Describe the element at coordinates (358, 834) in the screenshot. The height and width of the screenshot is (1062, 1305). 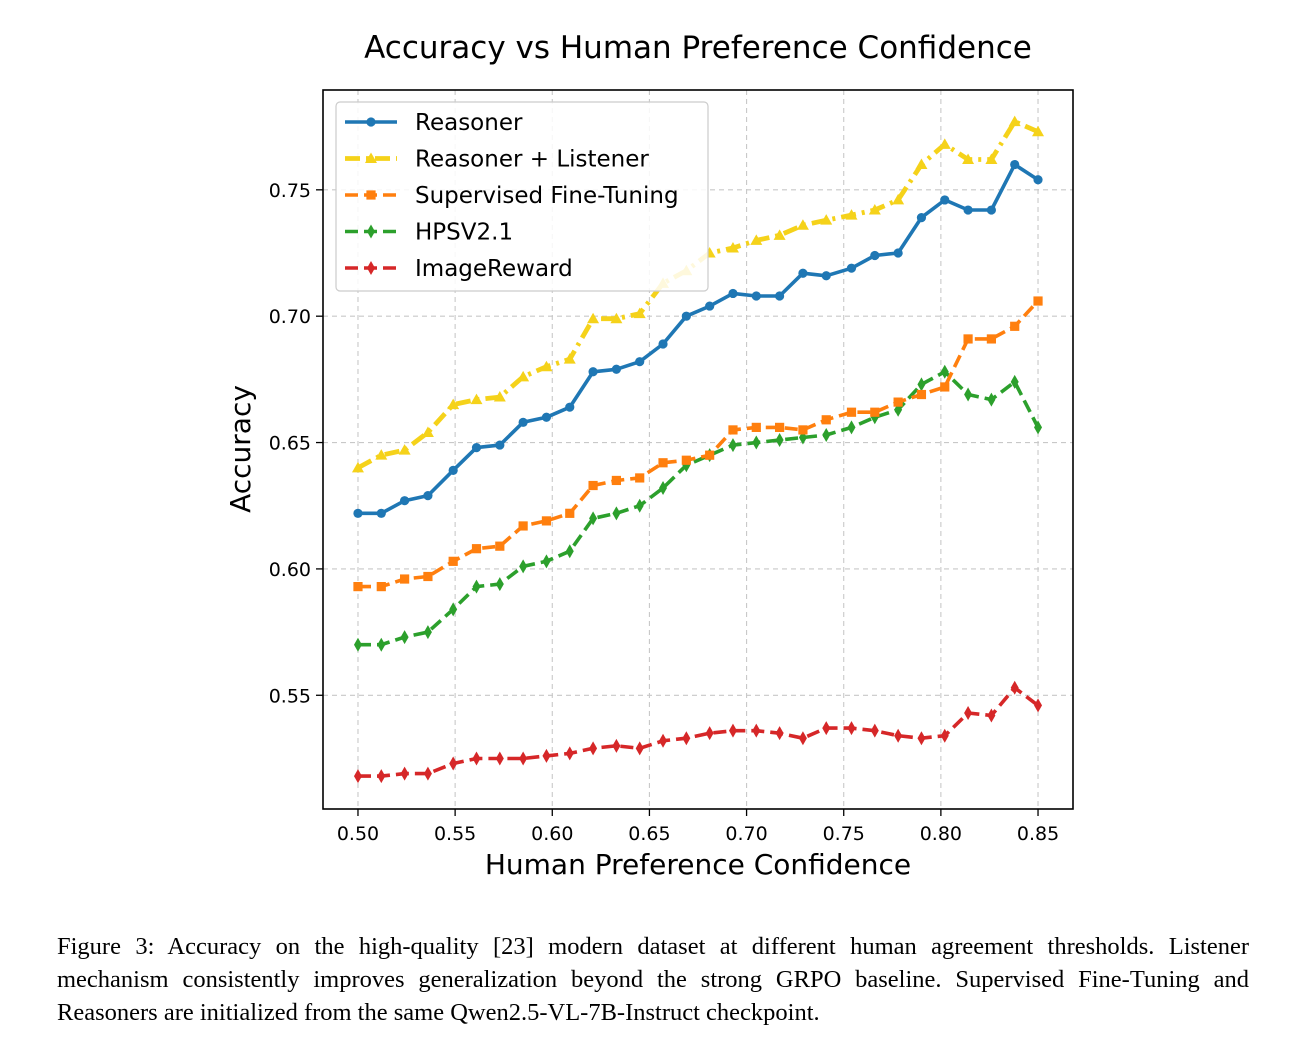
I see `x-tick-label: 0.50` at that location.